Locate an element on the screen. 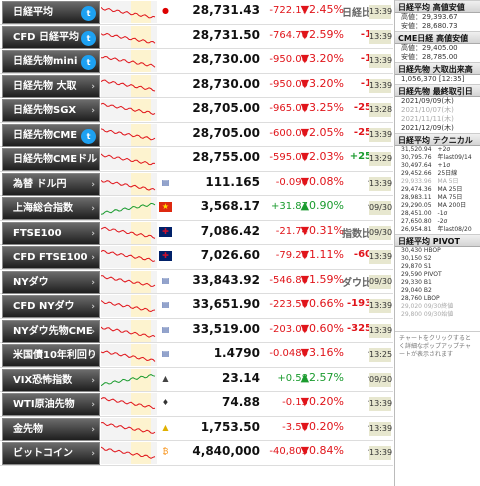 The width and height of the screenshot is (480, 486). quote-row: ビットコイン › ₿ 4,840,000 -40,803▼0.84%-13:39 is located at coordinates (196, 453).